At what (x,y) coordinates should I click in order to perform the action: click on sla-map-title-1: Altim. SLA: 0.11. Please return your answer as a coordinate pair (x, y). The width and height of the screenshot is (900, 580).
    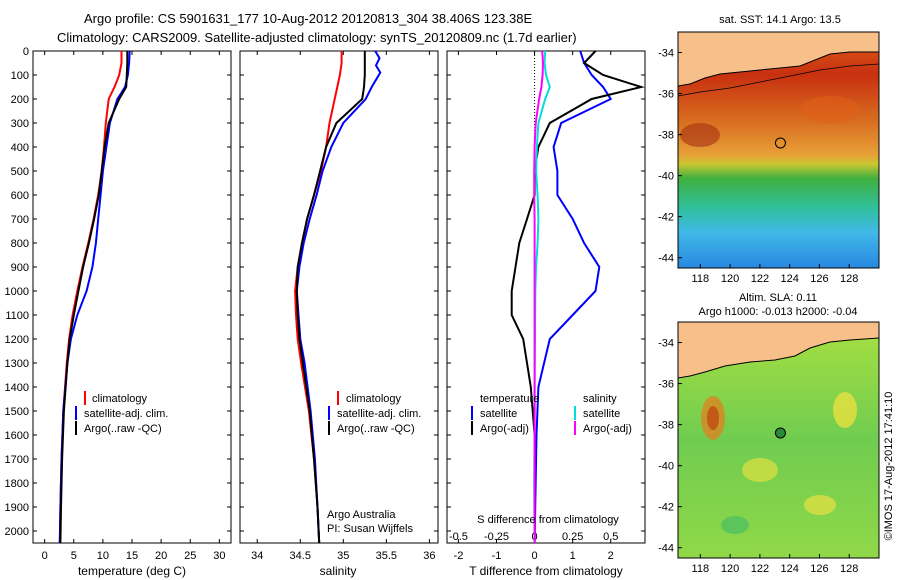
    Looking at the image, I should click on (778, 298).